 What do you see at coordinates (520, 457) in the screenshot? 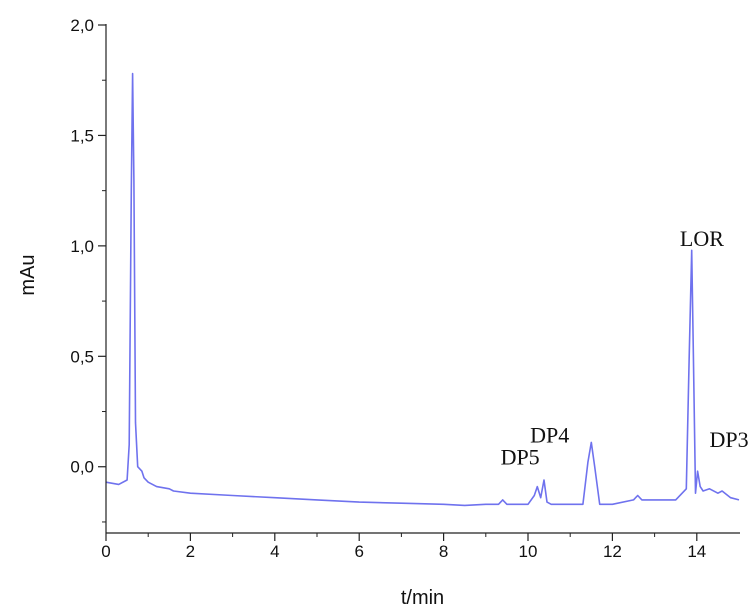
I see `peak-label: DP5` at bounding box center [520, 457].